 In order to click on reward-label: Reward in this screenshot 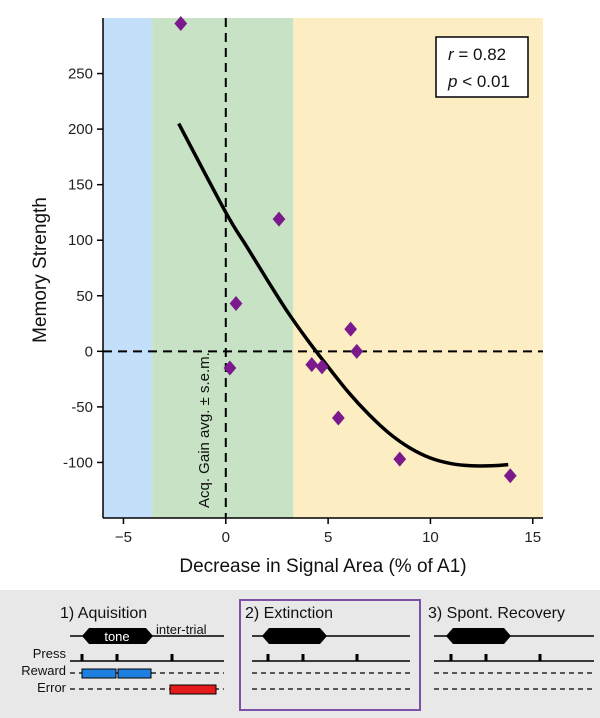, I will do `click(43, 670)`.